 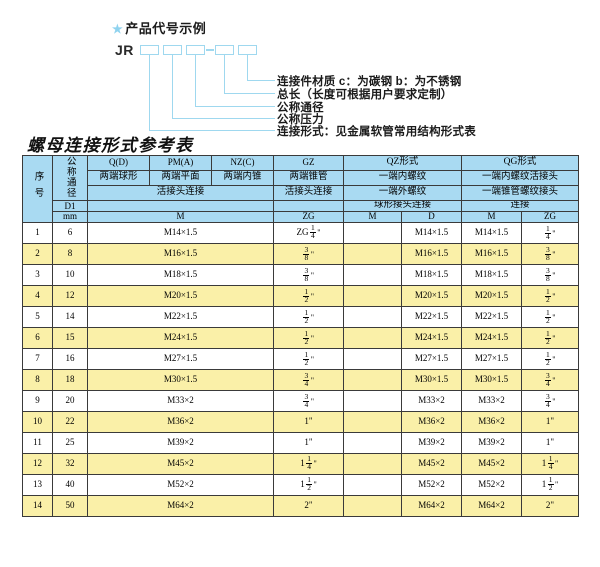 I want to click on header-extra-left, so click(x=180, y=206).